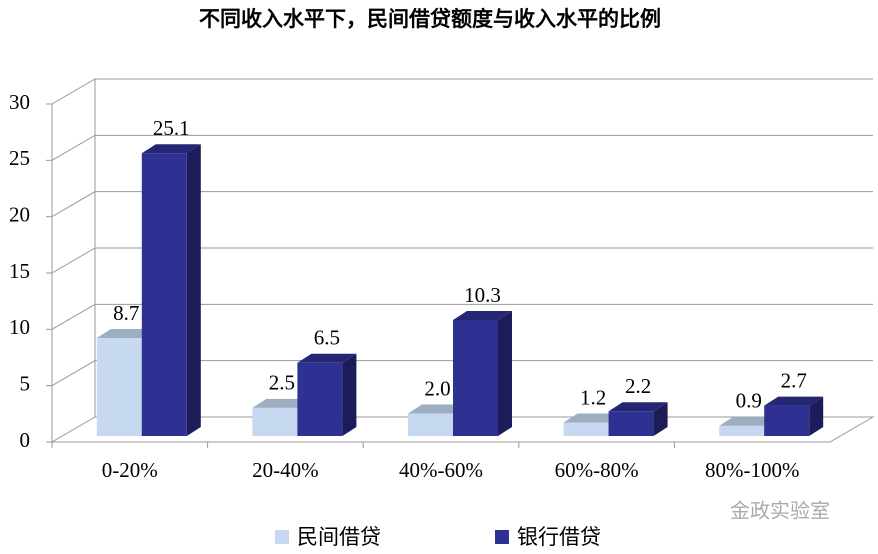 Image resolution: width=878 pixels, height=554 pixels. What do you see at coordinates (19, 327) in the screenshot?
I see `y-tick-label: 10` at bounding box center [19, 327].